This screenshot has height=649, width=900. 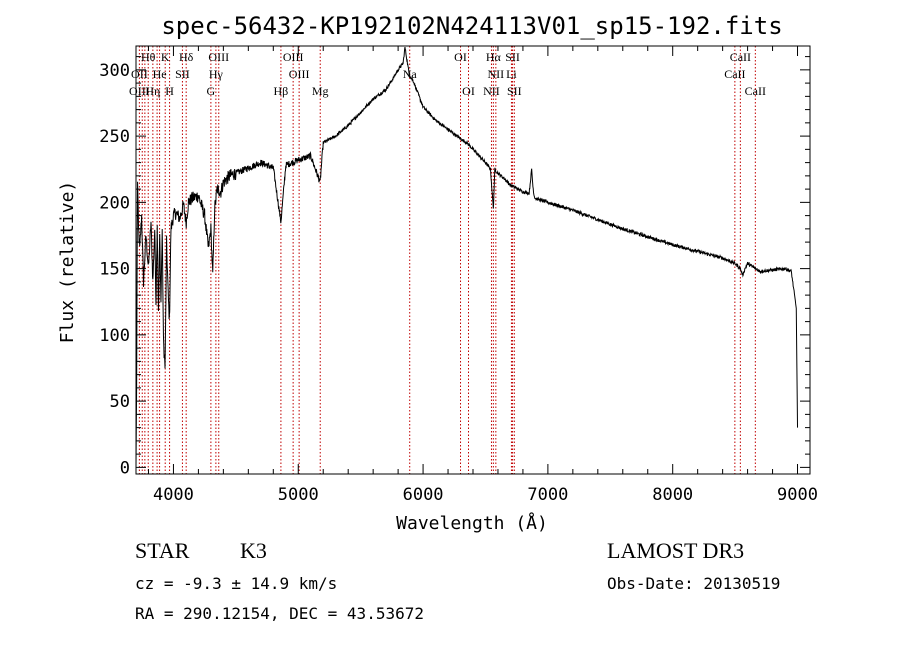 What do you see at coordinates (694, 583) in the screenshot?
I see `obs-date: Obs-Date: 20130519` at bounding box center [694, 583].